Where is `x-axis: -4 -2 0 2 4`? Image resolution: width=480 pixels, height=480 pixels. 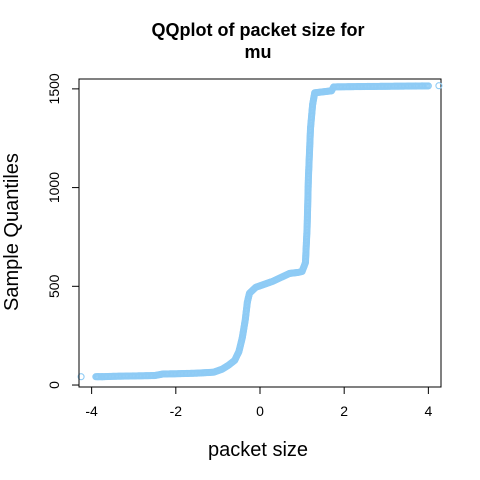 x-axis: -4 -2 0 2 4 is located at coordinates (258, 402).